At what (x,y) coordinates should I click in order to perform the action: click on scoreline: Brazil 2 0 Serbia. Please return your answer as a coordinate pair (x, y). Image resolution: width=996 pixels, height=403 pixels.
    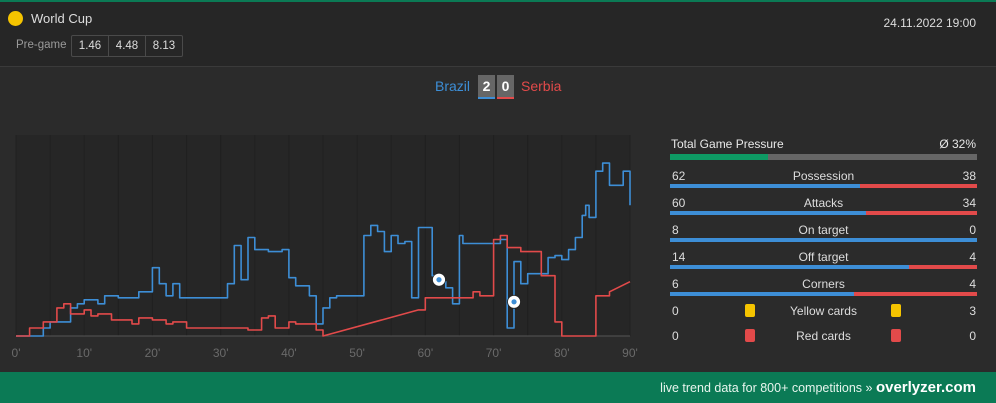
    Looking at the image, I should click on (498, 87).